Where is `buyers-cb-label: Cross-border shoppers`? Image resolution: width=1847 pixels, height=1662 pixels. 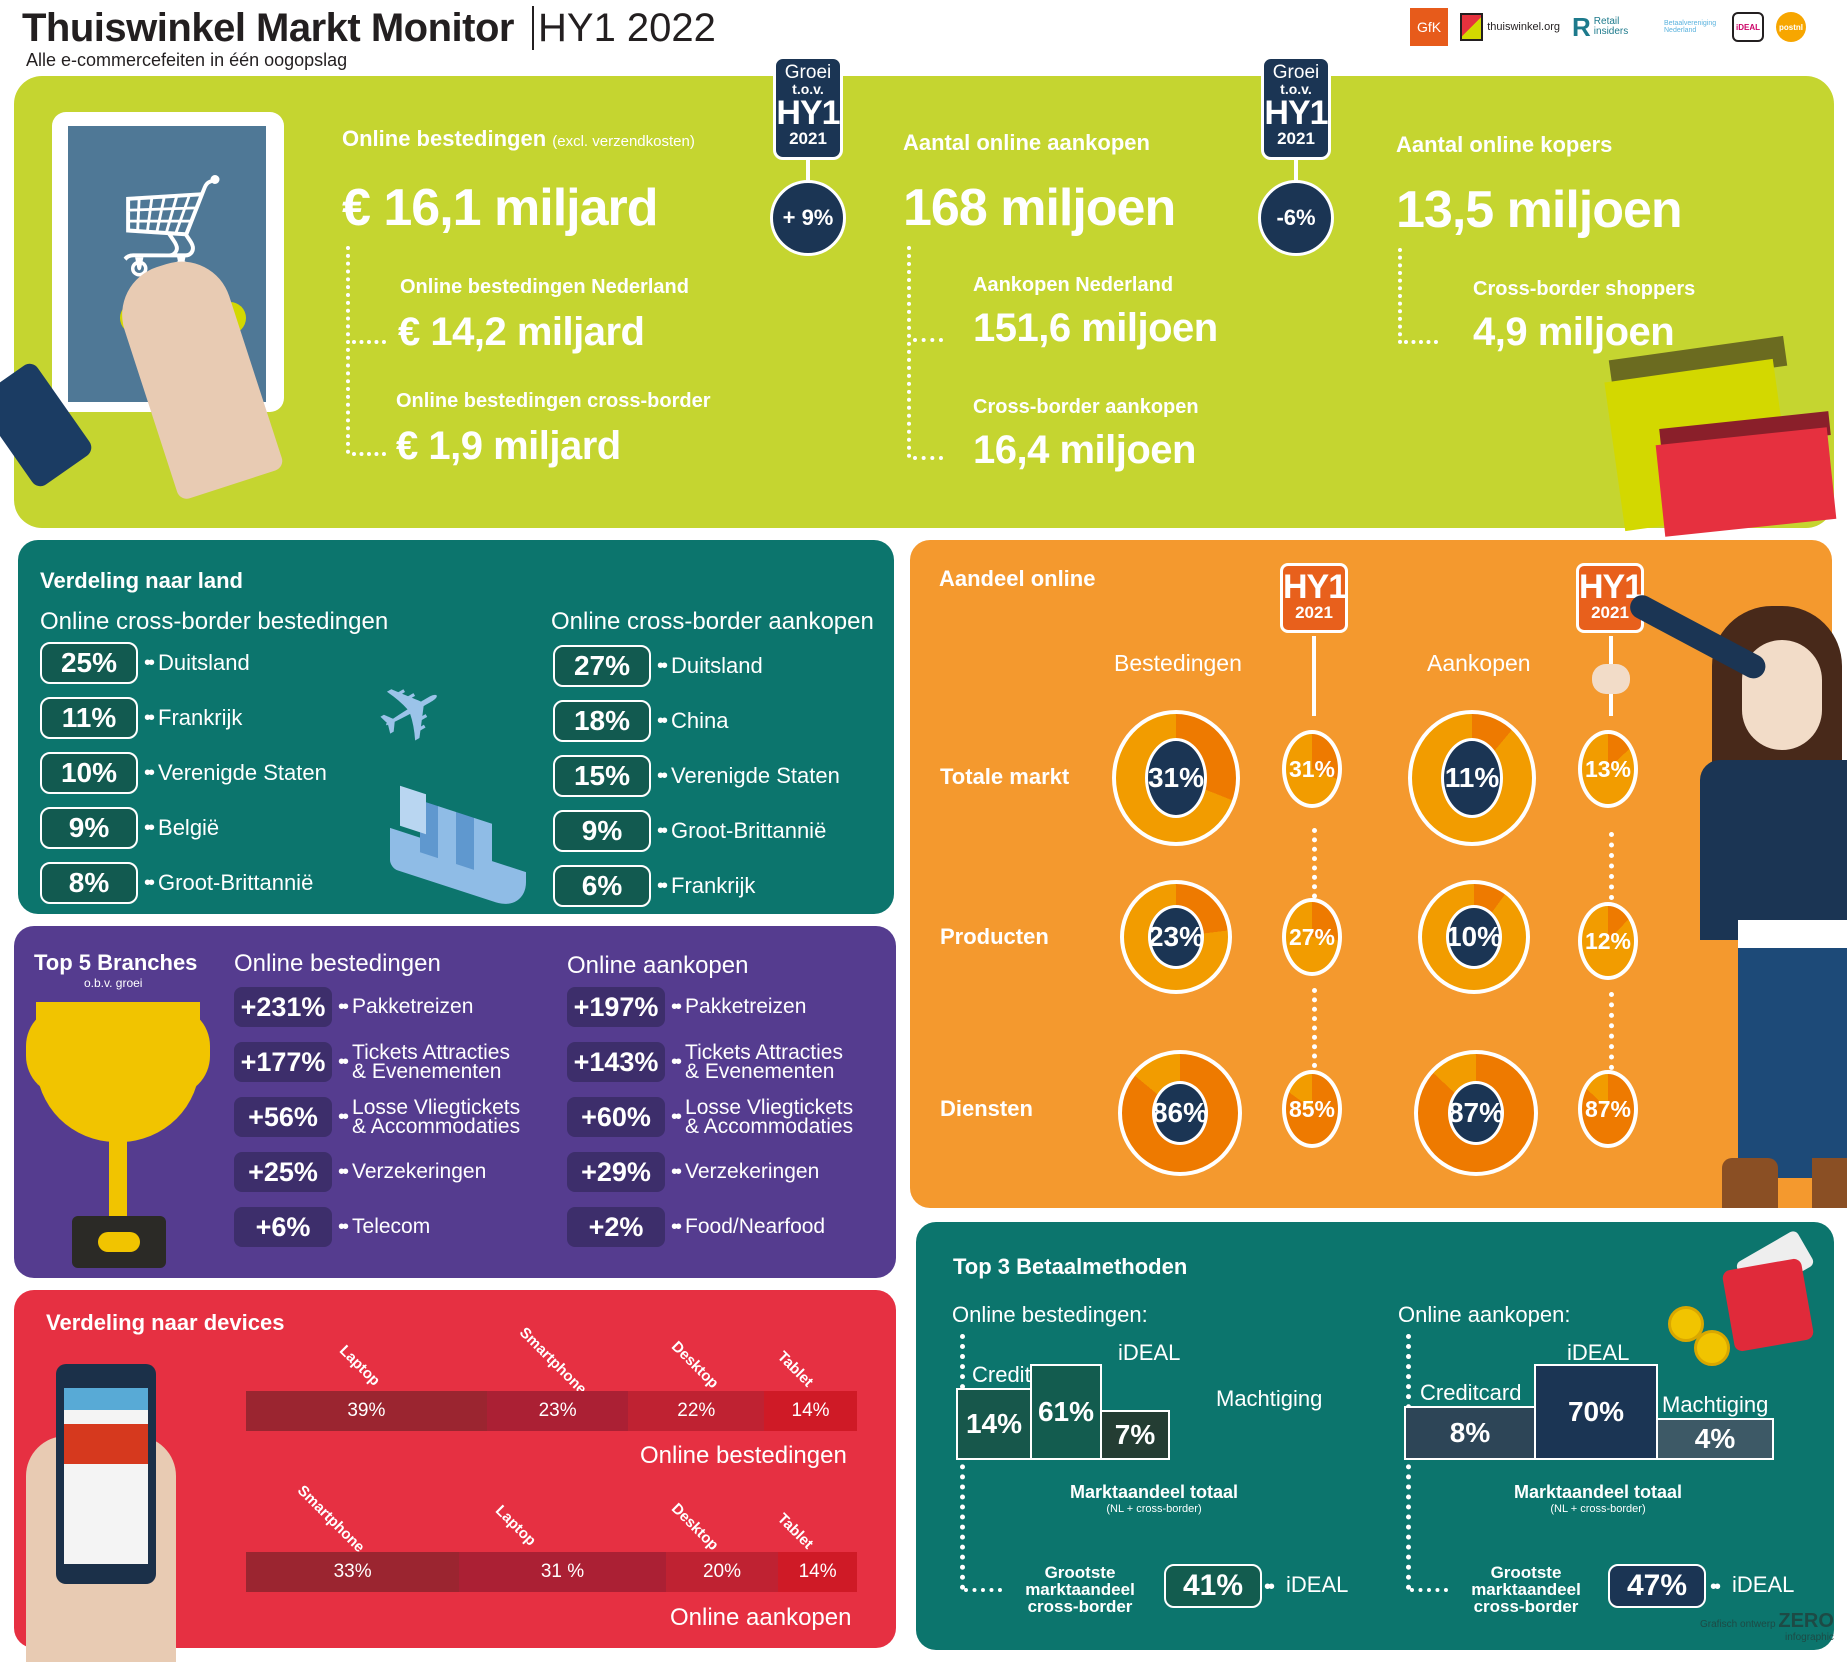
buyers-cb-label: Cross-border shoppers is located at coordinates (1584, 289).